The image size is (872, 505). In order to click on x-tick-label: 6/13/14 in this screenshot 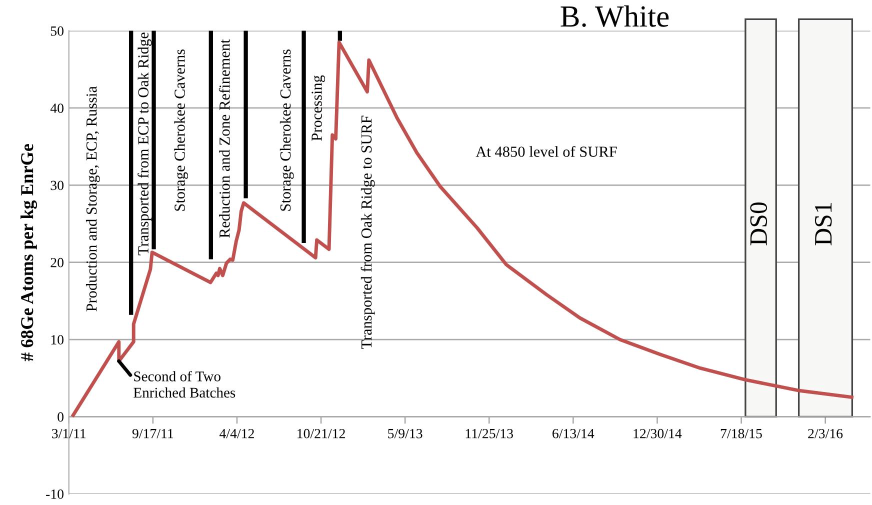, I will do `click(573, 433)`.